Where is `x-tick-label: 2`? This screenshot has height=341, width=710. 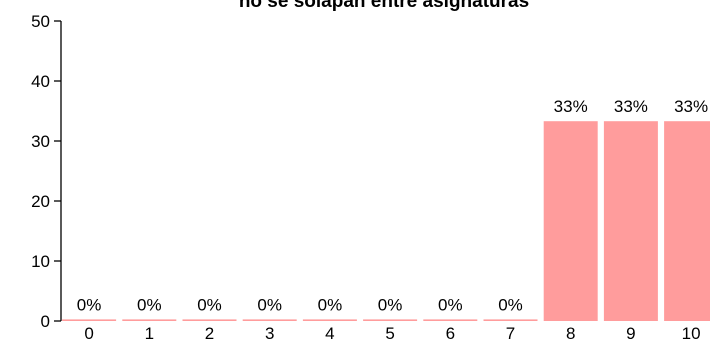 x-tick-label: 2 is located at coordinates (209, 332).